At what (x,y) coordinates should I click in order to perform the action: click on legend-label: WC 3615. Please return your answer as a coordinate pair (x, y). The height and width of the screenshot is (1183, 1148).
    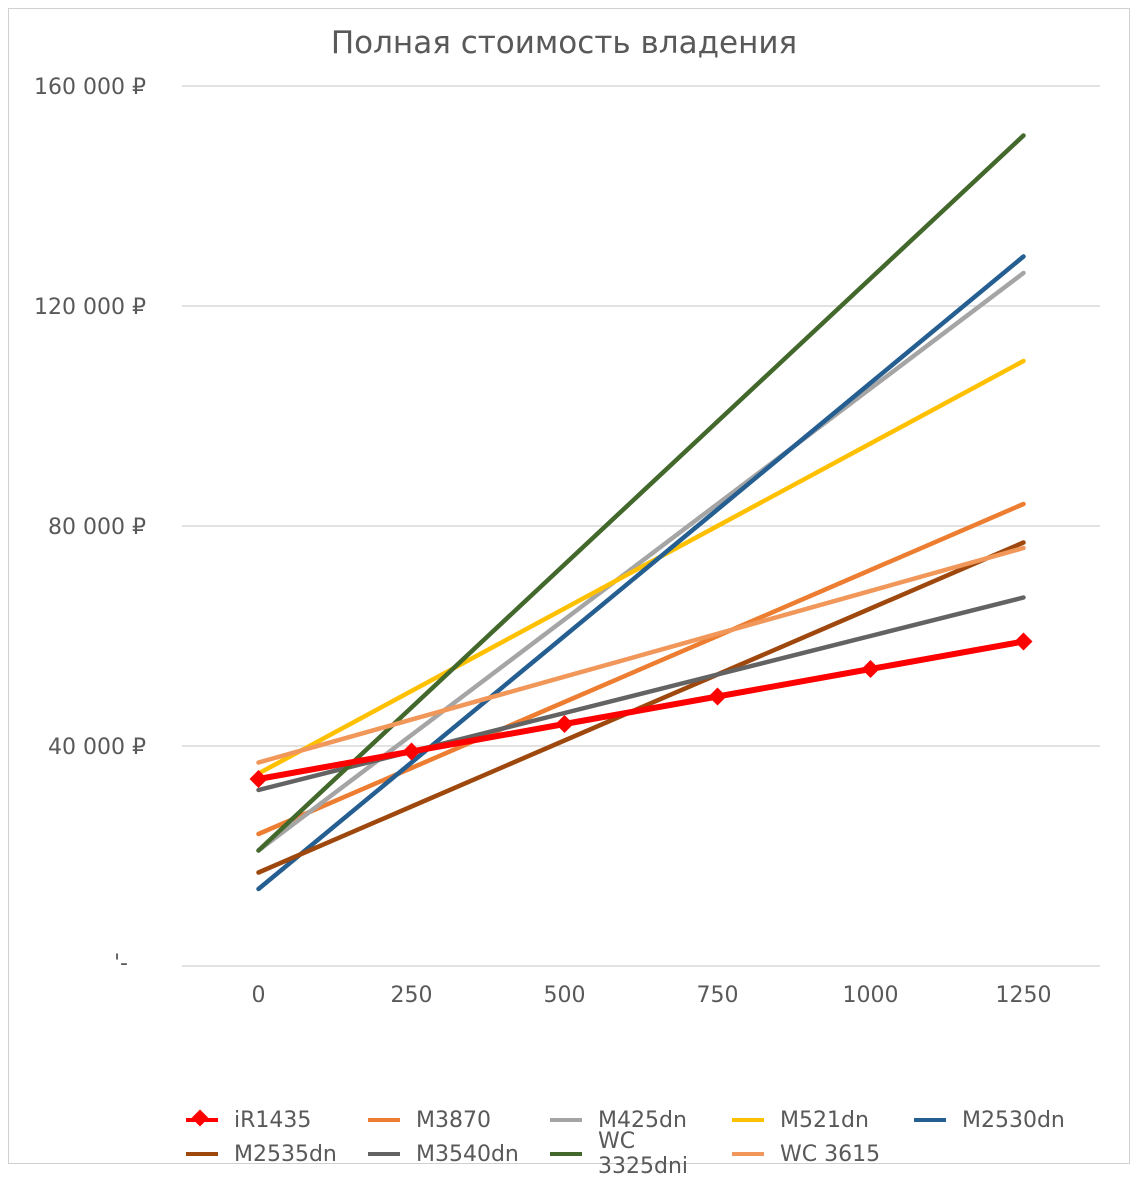
    Looking at the image, I should click on (830, 1154).